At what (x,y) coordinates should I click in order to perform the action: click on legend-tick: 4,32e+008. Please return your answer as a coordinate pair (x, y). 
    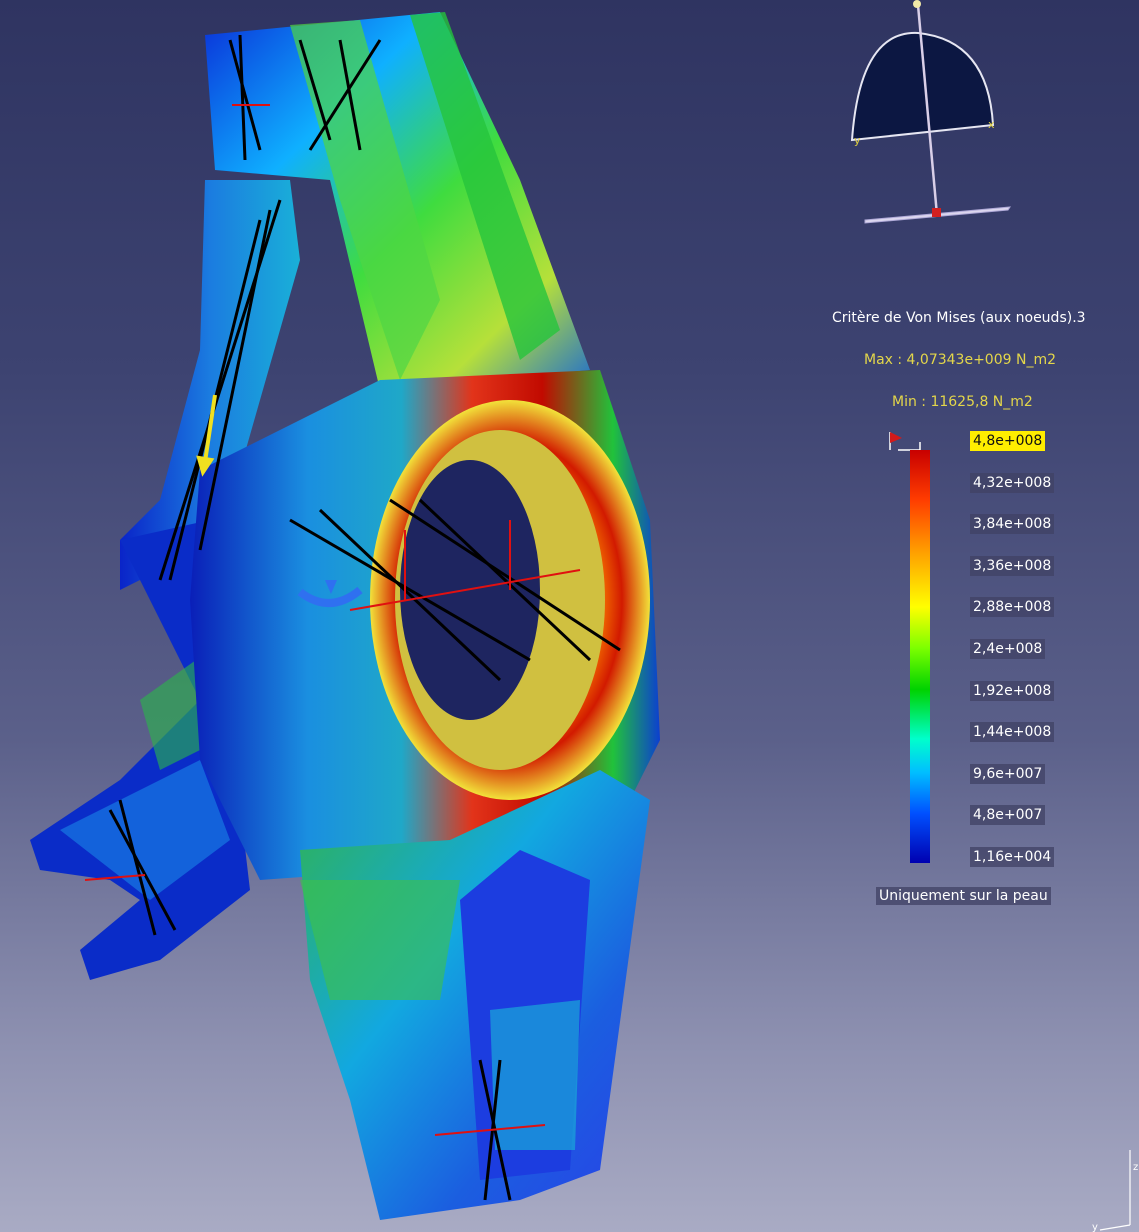
    Looking at the image, I should click on (1012, 482).